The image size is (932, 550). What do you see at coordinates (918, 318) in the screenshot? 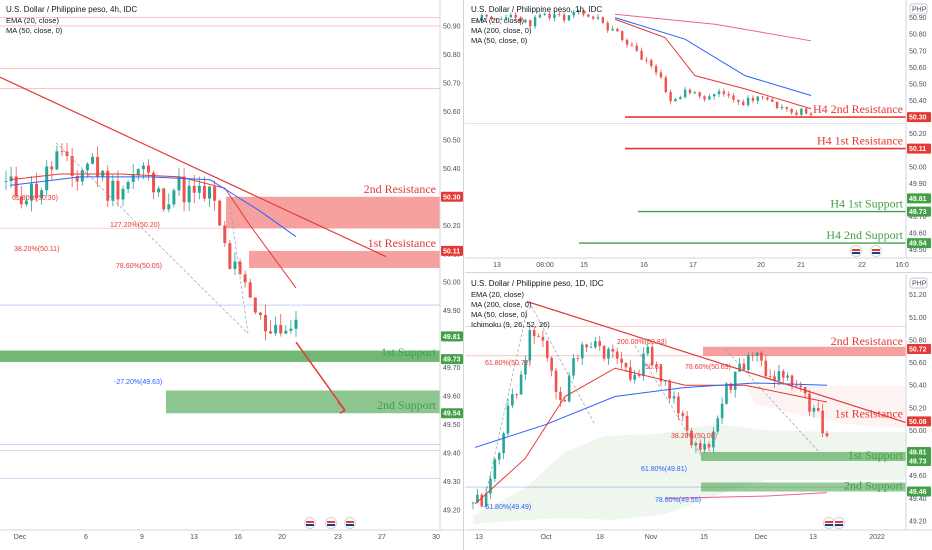
I see `y-tick: 51.00` at bounding box center [918, 318].